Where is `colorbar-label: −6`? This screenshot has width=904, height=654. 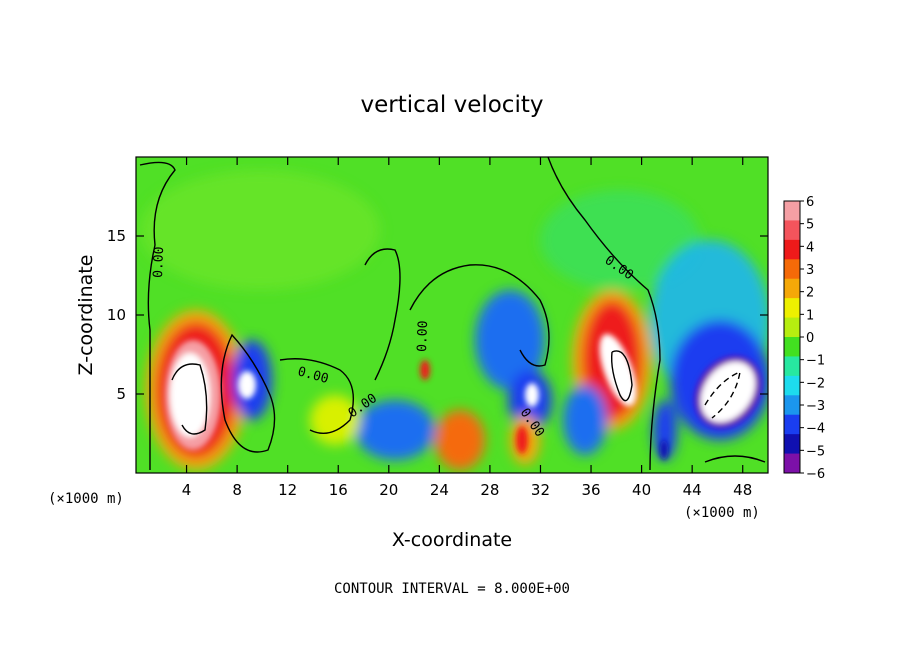
colorbar-label: −6 is located at coordinates (815, 474).